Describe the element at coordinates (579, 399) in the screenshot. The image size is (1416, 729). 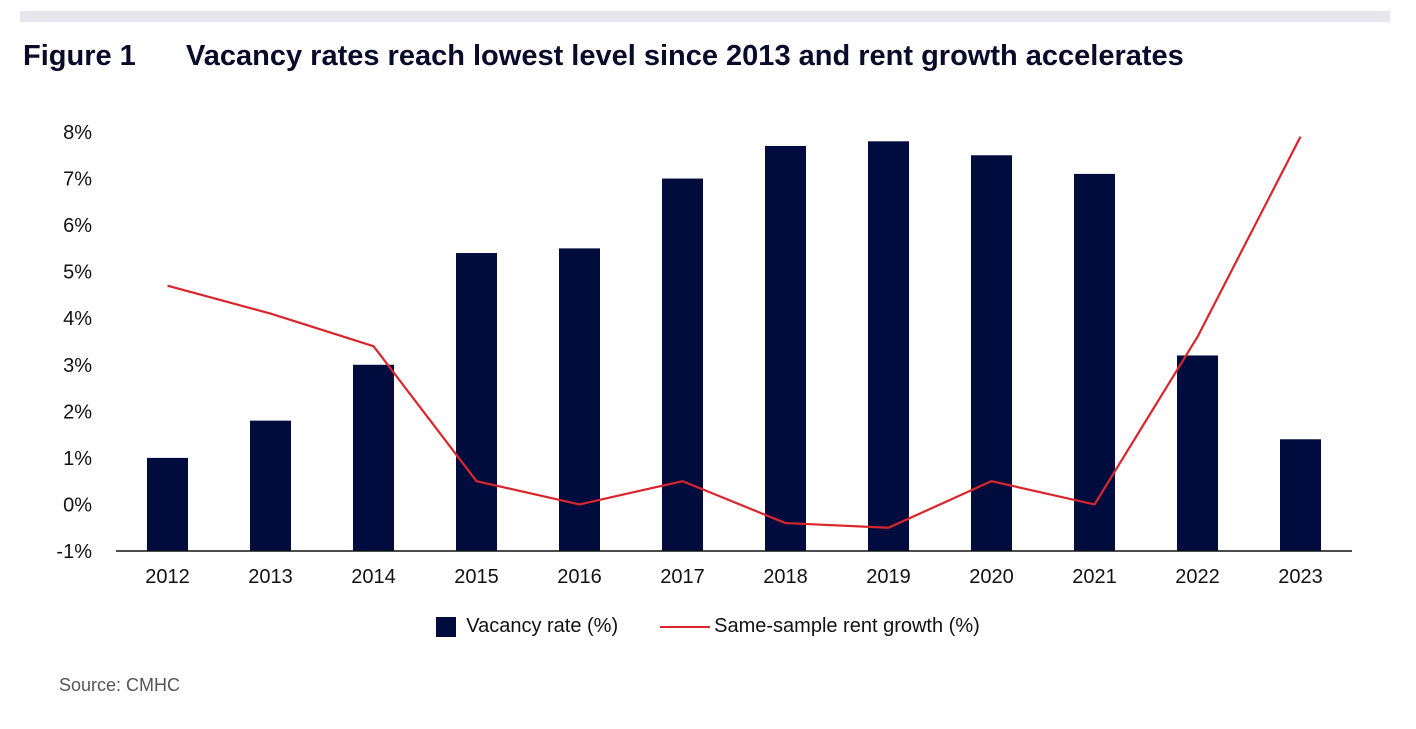
I see `bar-2016` at that location.